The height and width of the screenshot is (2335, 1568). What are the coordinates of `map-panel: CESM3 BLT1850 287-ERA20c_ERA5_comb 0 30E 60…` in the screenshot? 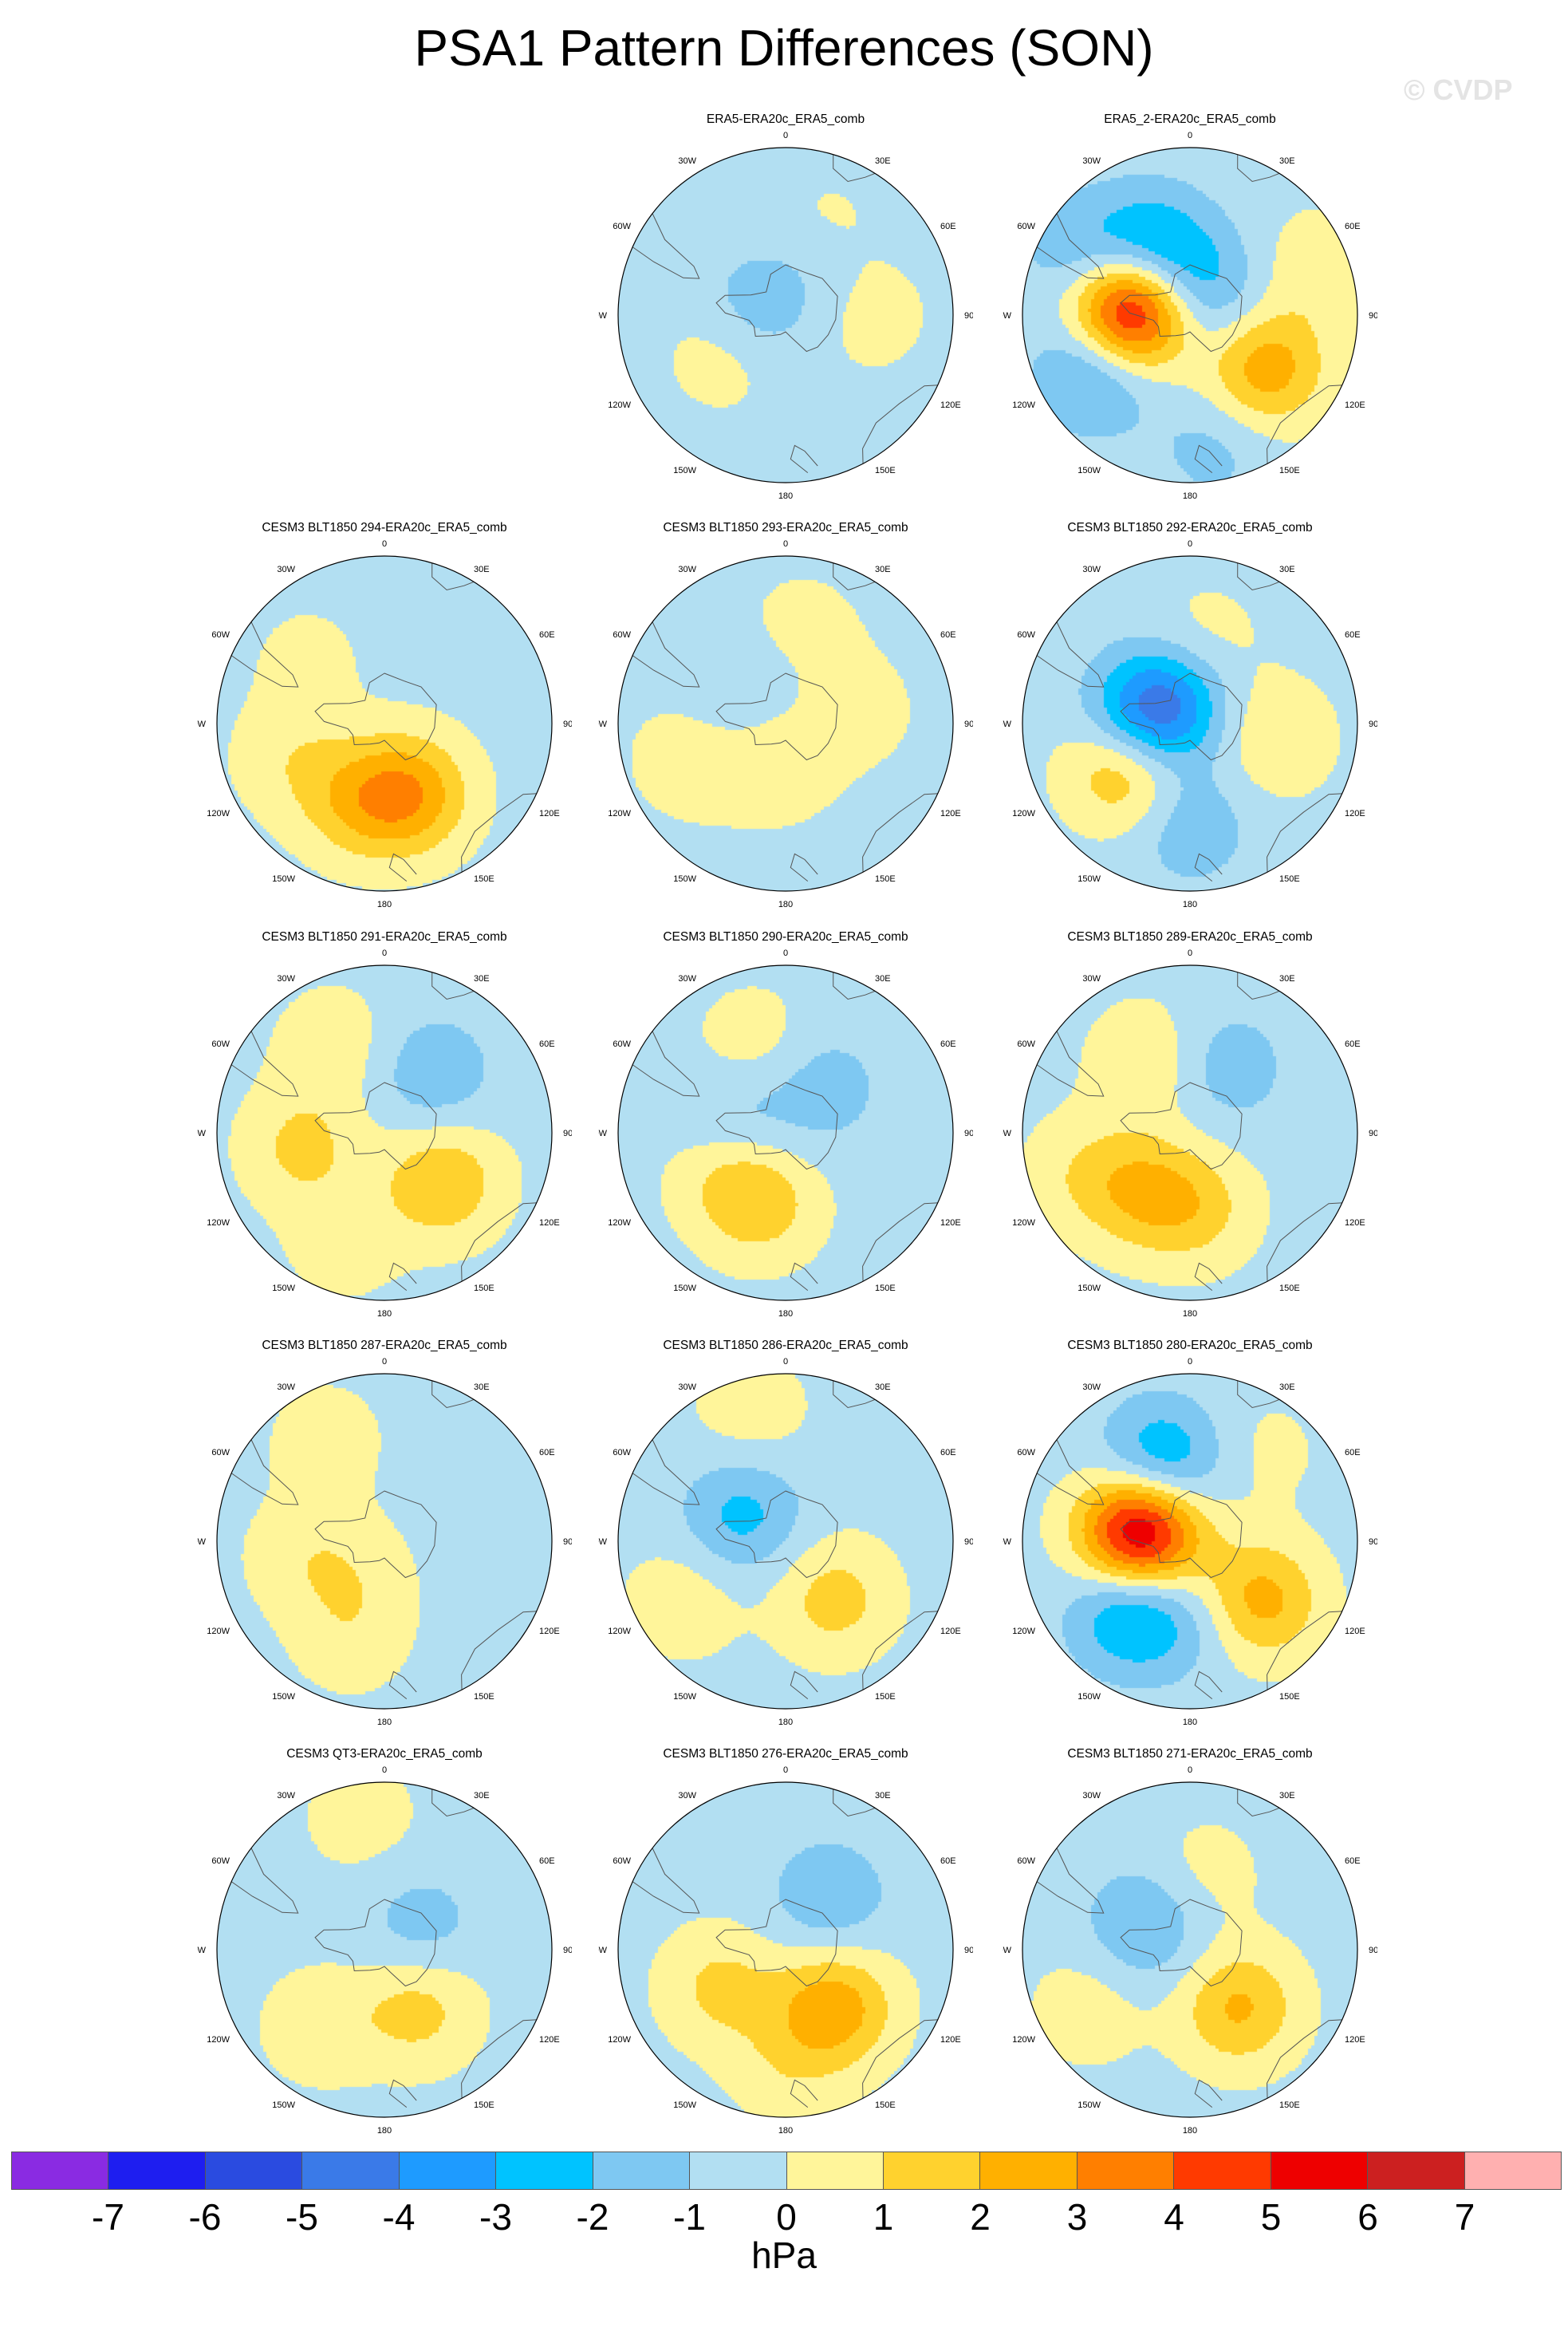 It's located at (384, 1537).